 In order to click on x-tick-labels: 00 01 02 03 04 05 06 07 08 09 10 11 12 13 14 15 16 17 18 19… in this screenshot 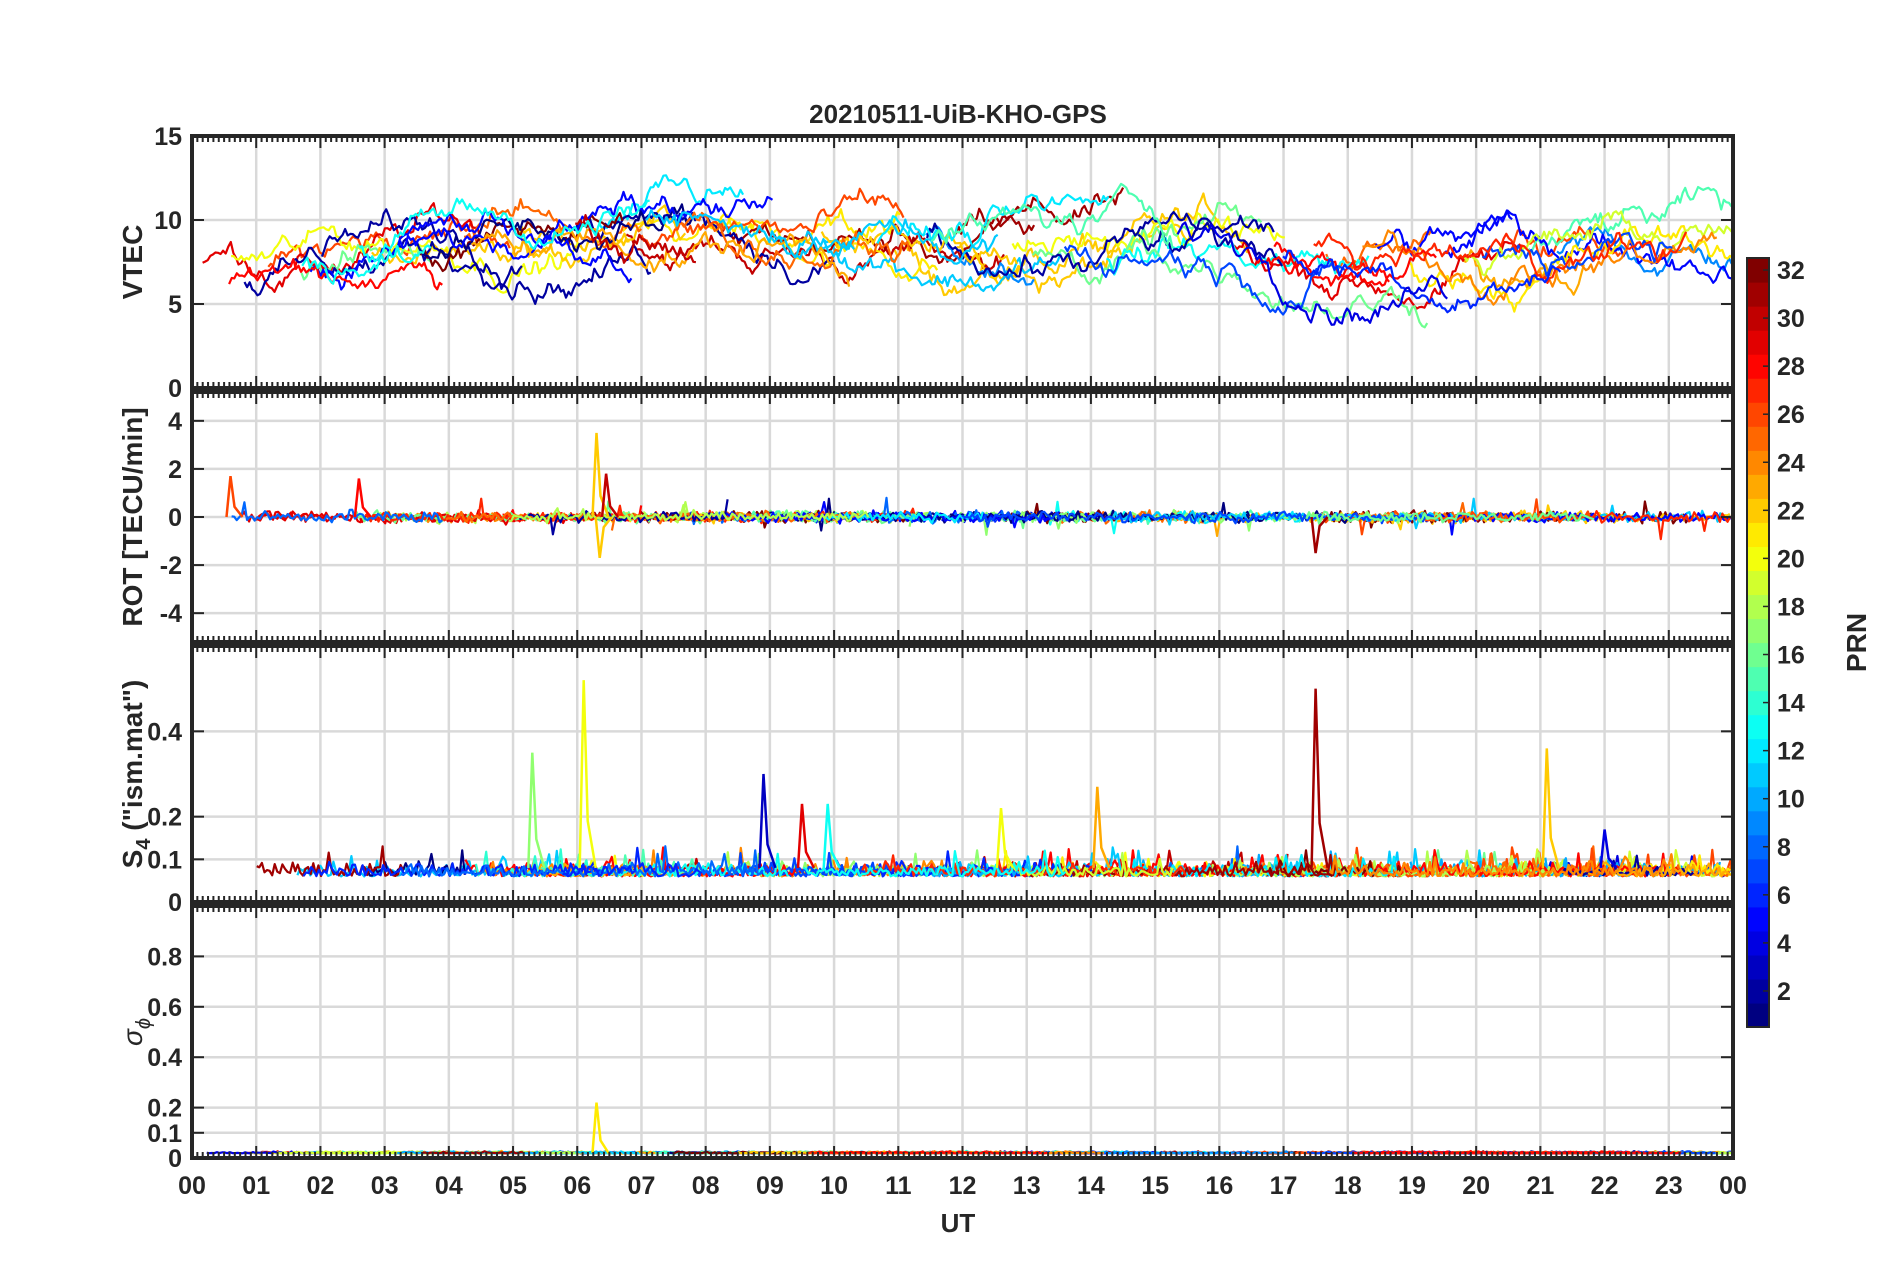, I will do `click(962, 1186)`.